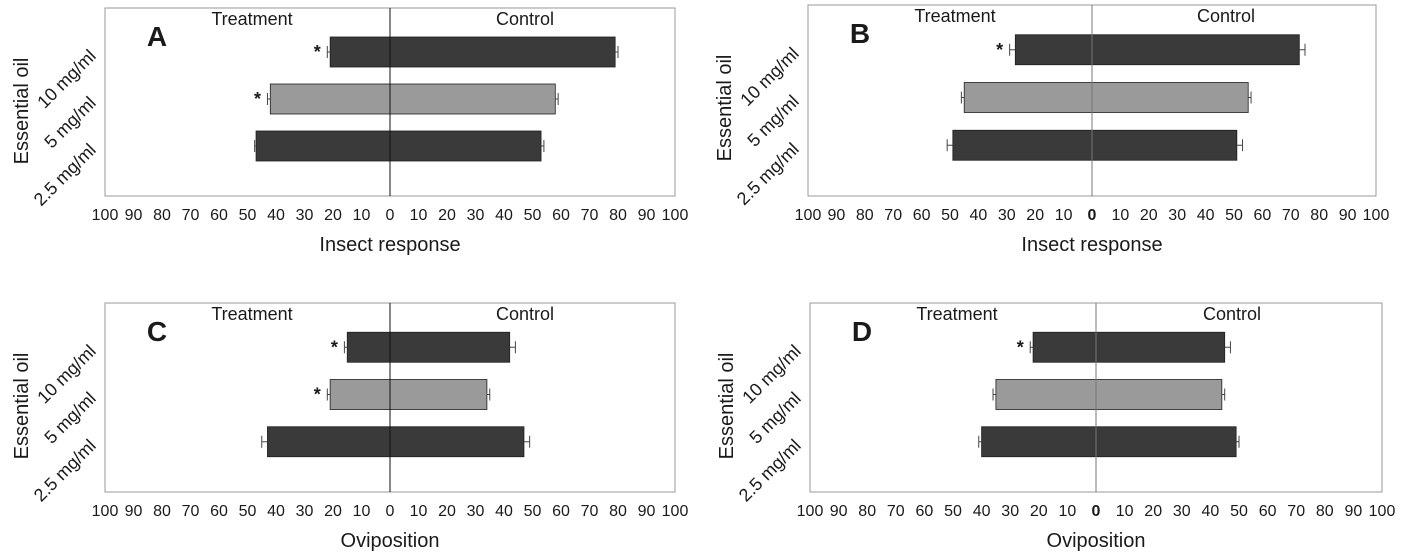 Image resolution: width=1411 pixels, height=556 pixels. I want to click on panel-label: A, so click(157, 36).